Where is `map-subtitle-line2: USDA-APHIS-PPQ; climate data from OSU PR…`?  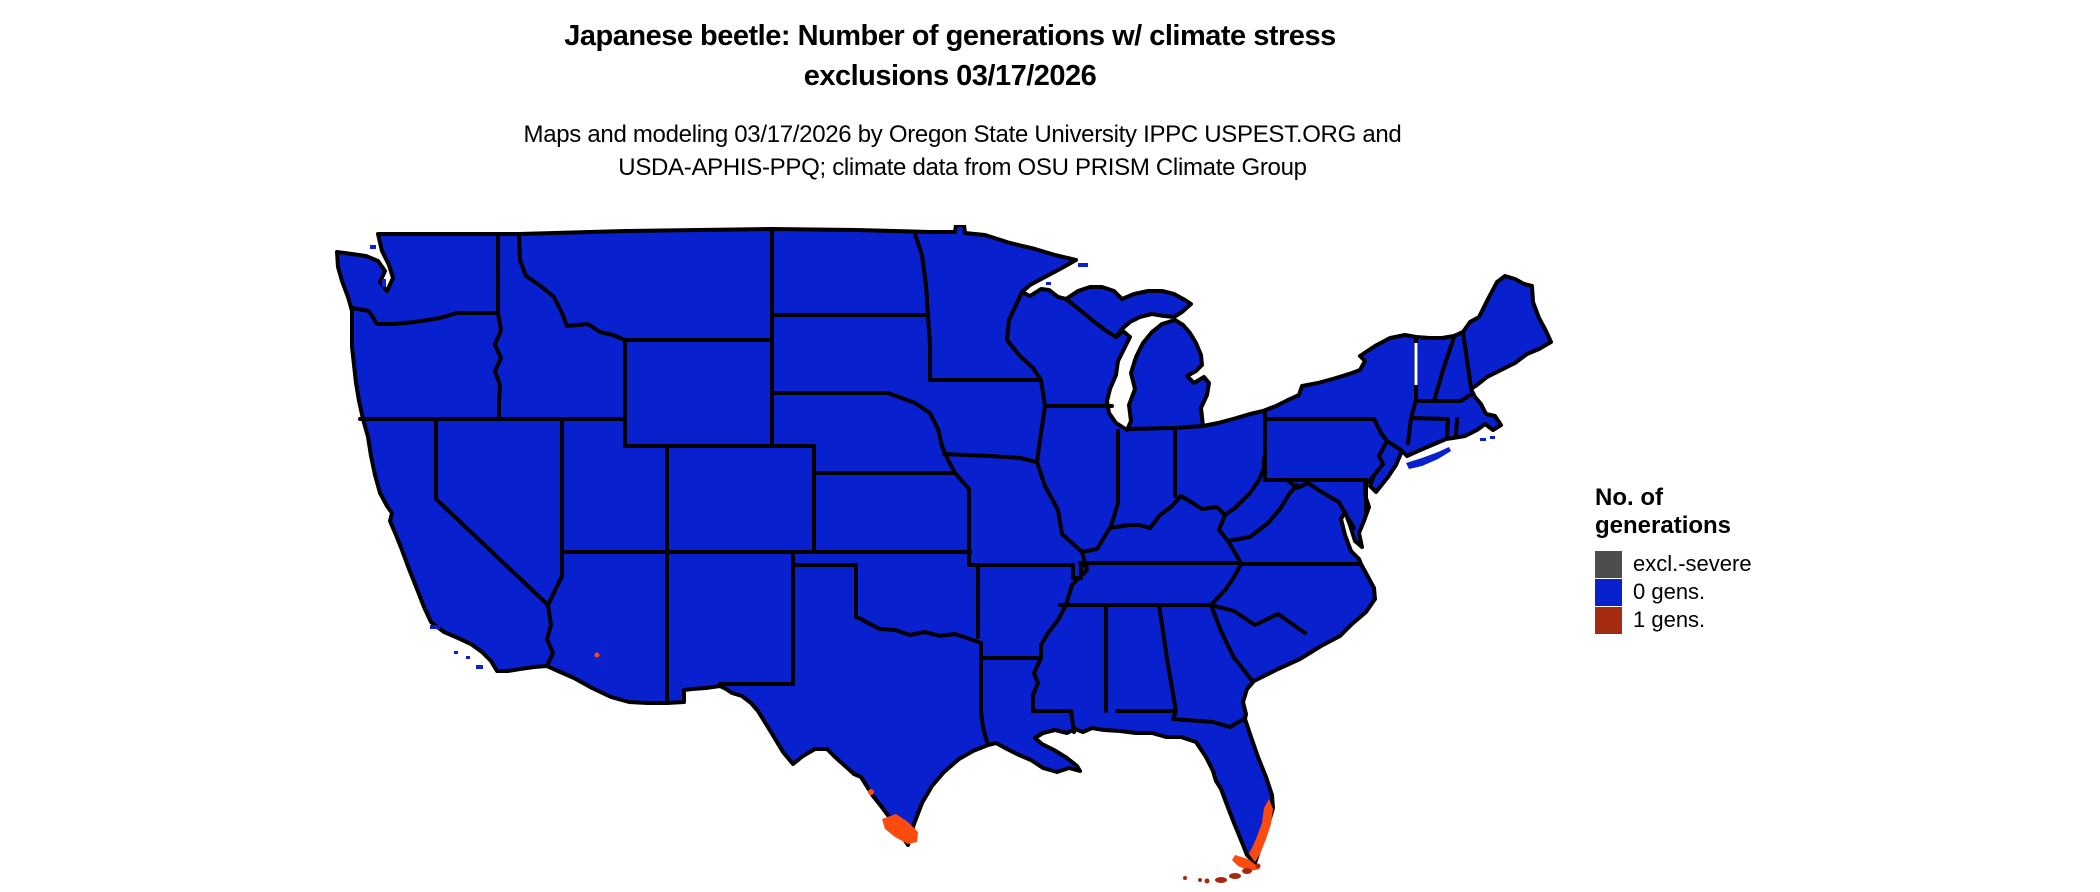 map-subtitle-line2: USDA-APHIS-PPQ; climate data from OSU PR… is located at coordinates (962, 167).